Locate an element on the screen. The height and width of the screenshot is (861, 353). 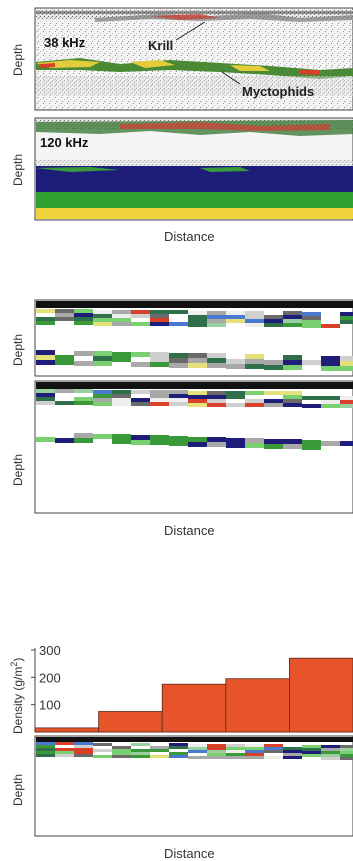
panel-c-depth-label: Depth is located at coordinates (18, 790).